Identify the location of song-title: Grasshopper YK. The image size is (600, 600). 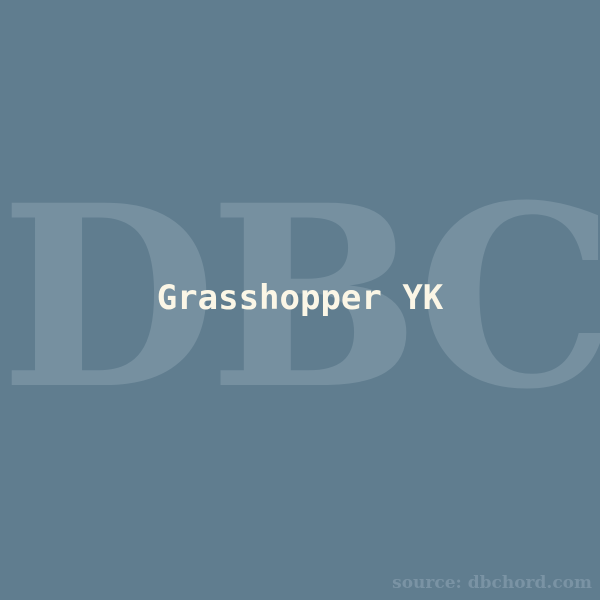
(300, 298).